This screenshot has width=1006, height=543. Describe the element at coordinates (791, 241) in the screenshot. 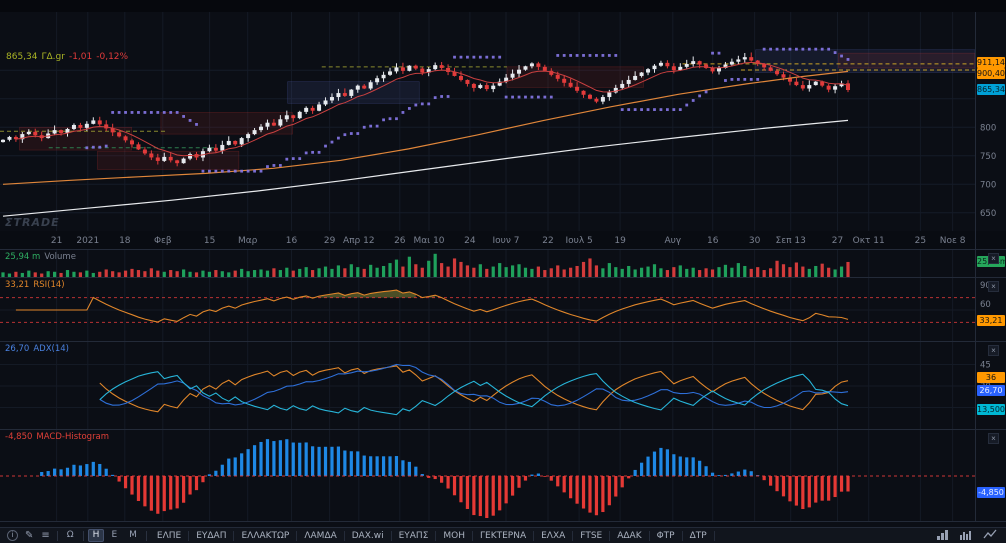

I see `svg-text: Σεπ 13` at that location.